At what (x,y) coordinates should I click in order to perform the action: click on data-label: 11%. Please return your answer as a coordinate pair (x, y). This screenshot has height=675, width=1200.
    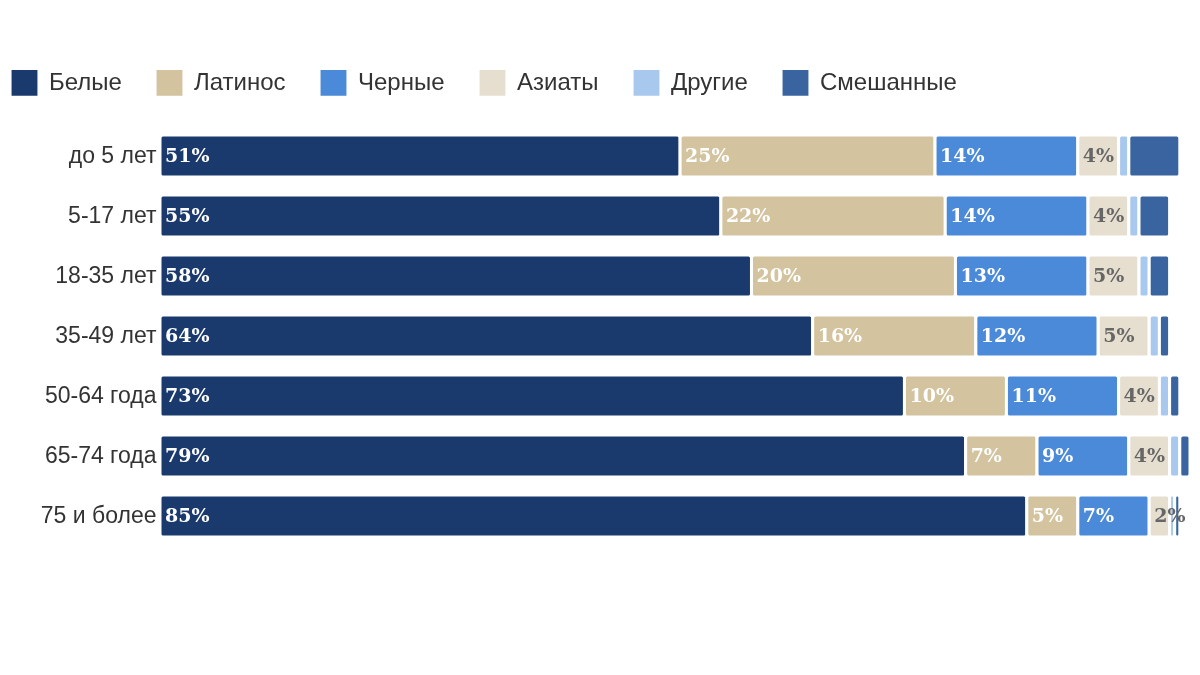
    Looking at the image, I should click on (1033, 395).